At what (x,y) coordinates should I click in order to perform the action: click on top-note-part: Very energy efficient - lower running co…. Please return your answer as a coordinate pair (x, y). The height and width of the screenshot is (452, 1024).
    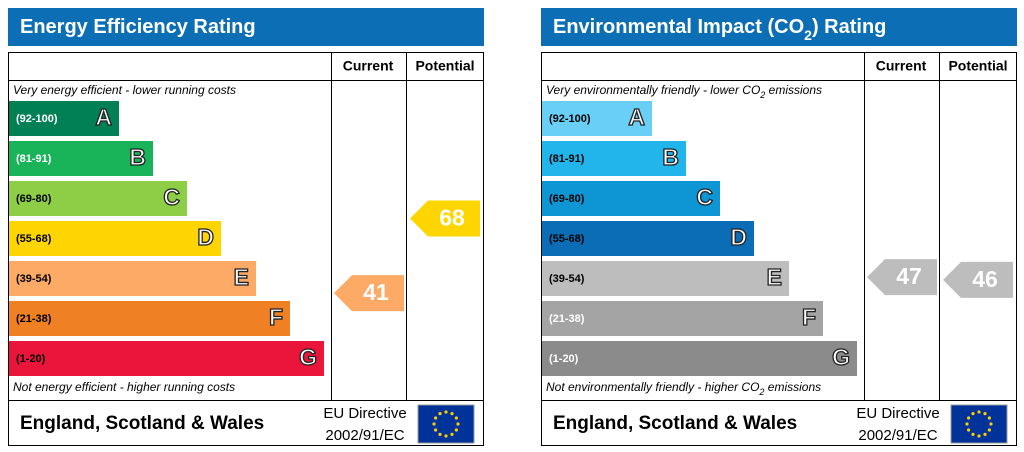
    Looking at the image, I should click on (124, 90).